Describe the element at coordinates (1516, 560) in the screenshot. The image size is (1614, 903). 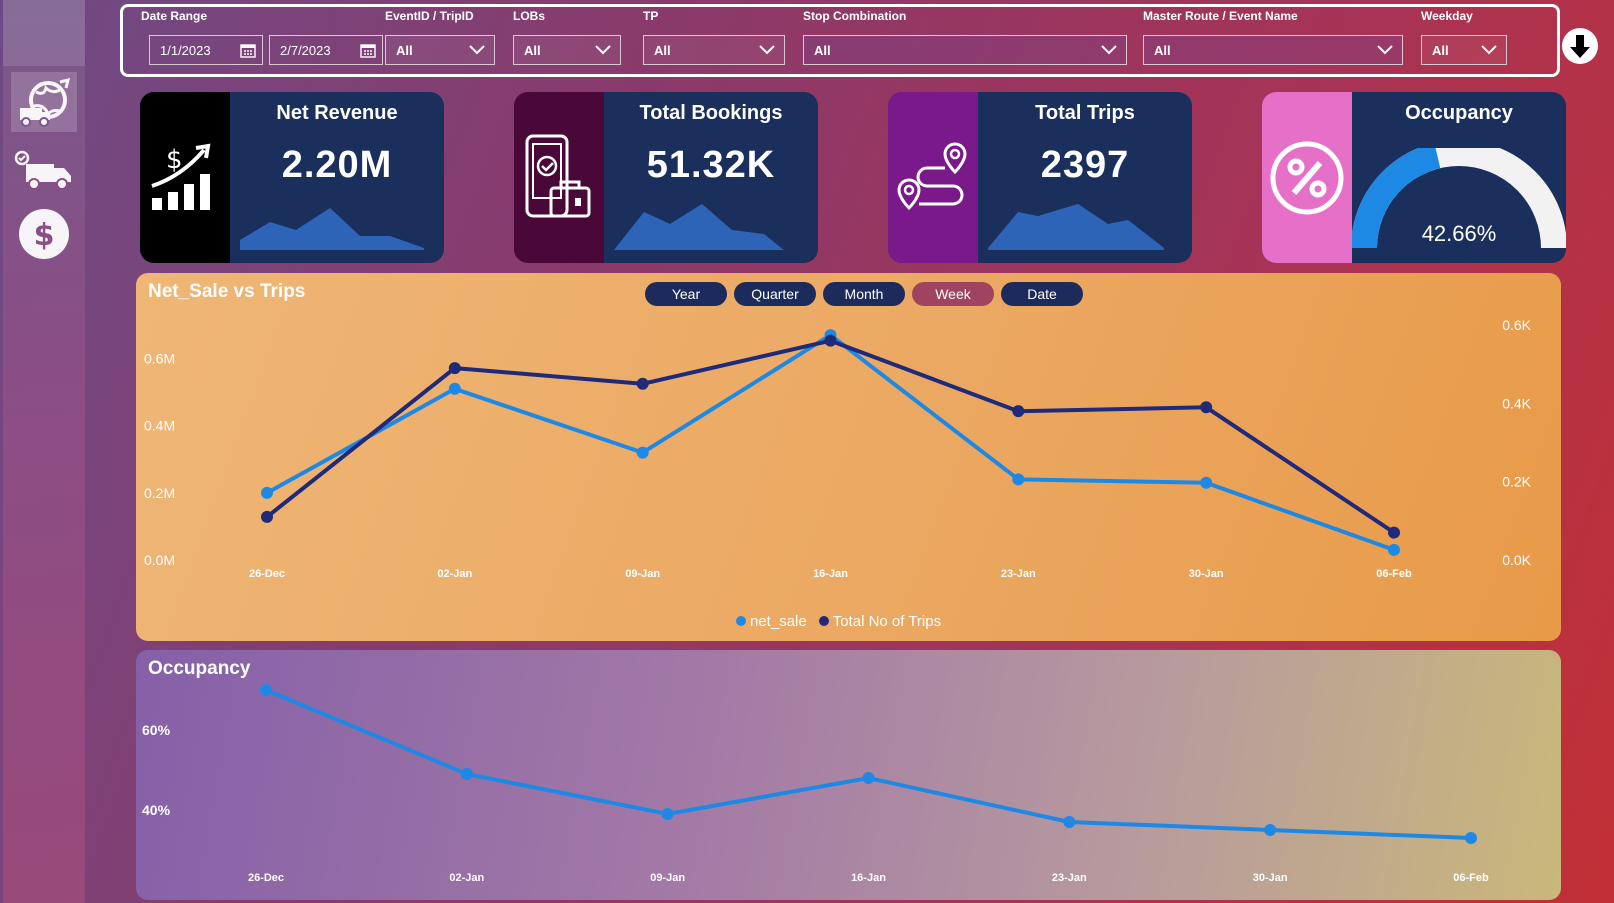
I see `y-right-tick-label: 0.0K` at that location.